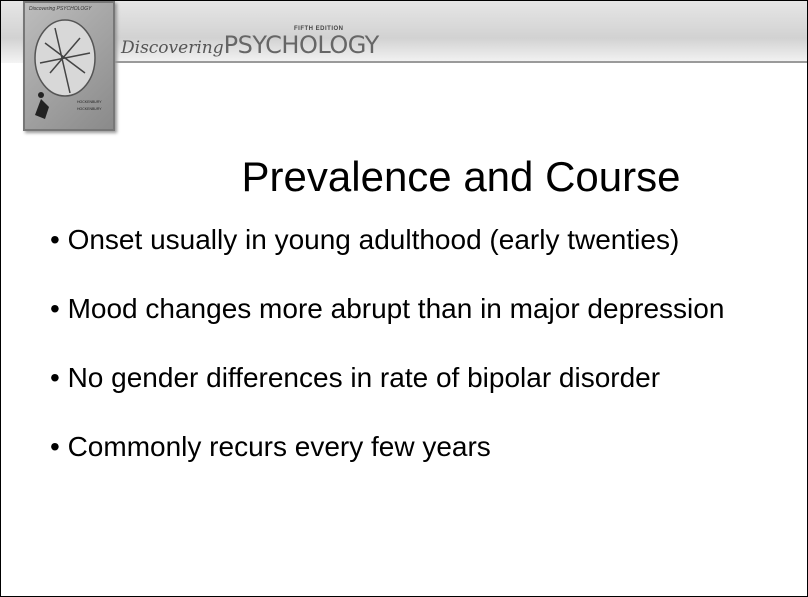 This screenshot has width=808, height=597. What do you see at coordinates (319, 29) in the screenshot?
I see `edition-label: FIFTH EDITION` at bounding box center [319, 29].